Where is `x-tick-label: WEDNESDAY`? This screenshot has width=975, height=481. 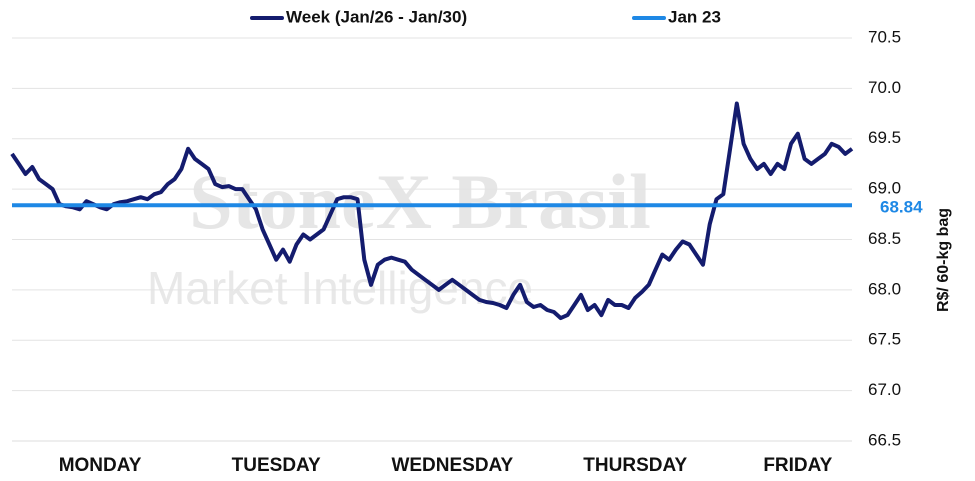 x-tick-label: WEDNESDAY is located at coordinates (452, 465).